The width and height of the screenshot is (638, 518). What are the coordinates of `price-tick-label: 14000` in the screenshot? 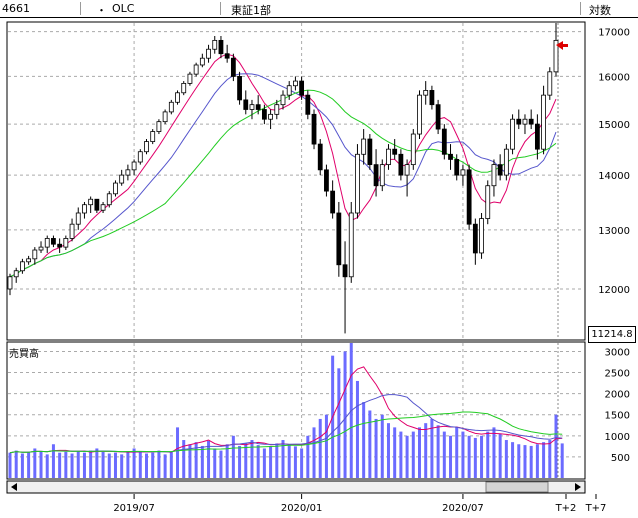 It's located at (614, 176).